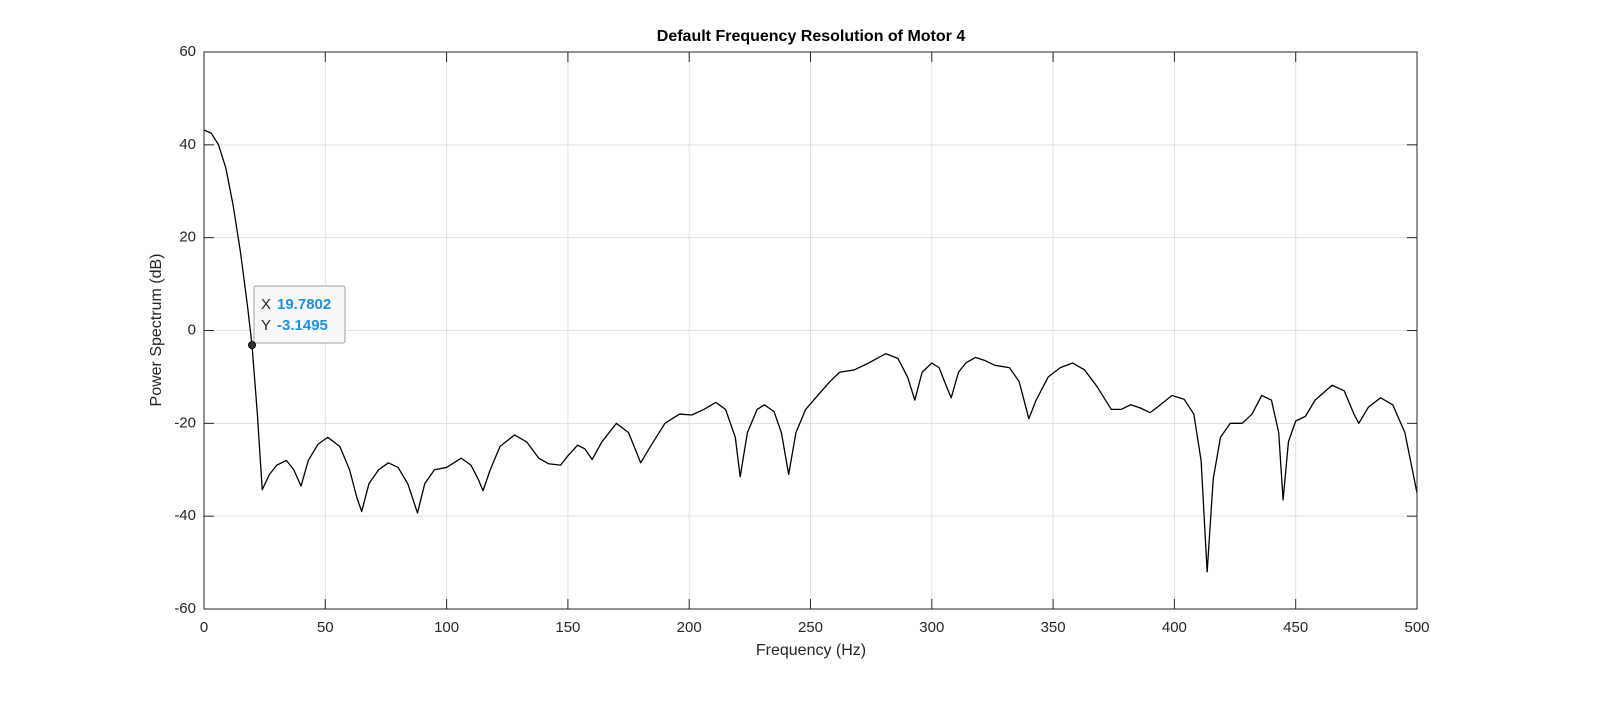  What do you see at coordinates (185, 608) in the screenshot?
I see `y-tick-label: -60` at bounding box center [185, 608].